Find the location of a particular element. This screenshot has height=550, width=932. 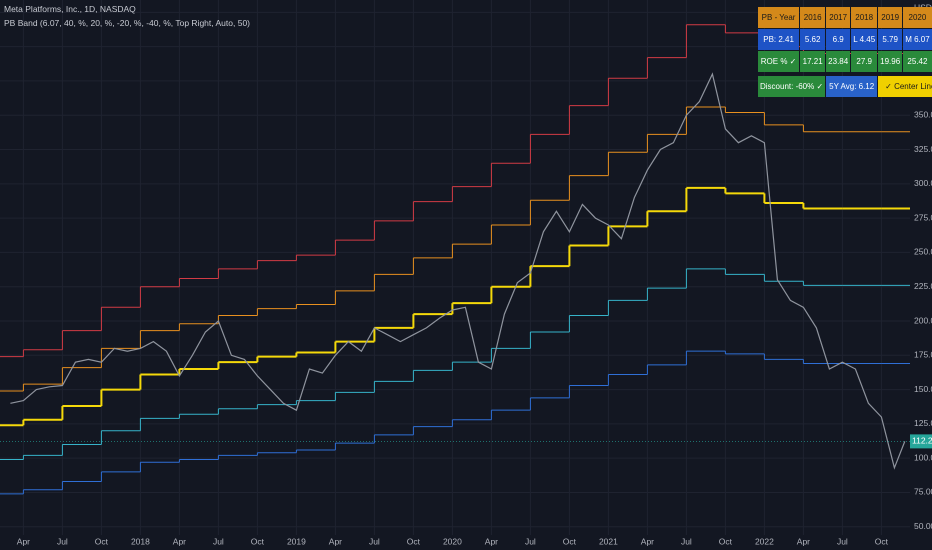

table-cell: 5.62 is located at coordinates (813, 39).